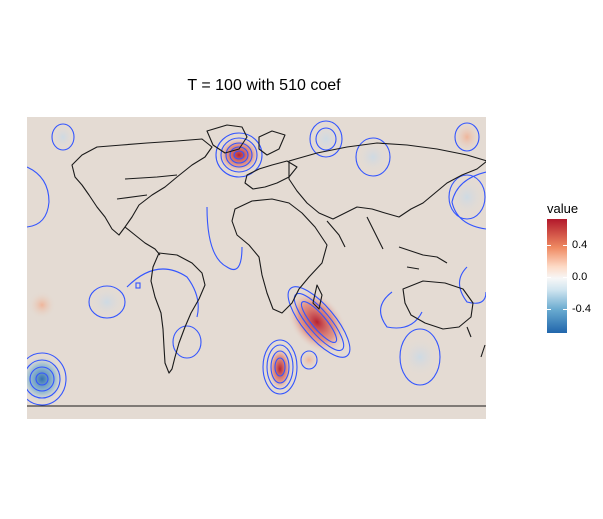 Image resolution: width=603 pixels, height=519 pixels. Describe the element at coordinates (557, 276) in the screenshot. I see `colorbar` at that location.